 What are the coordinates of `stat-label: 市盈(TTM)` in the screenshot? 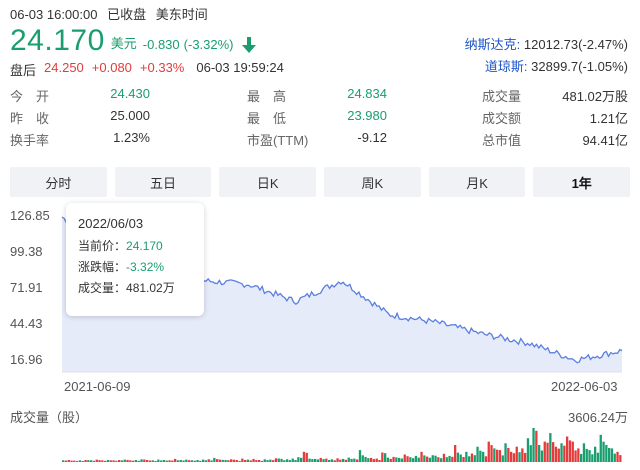 It's located at (278, 140).